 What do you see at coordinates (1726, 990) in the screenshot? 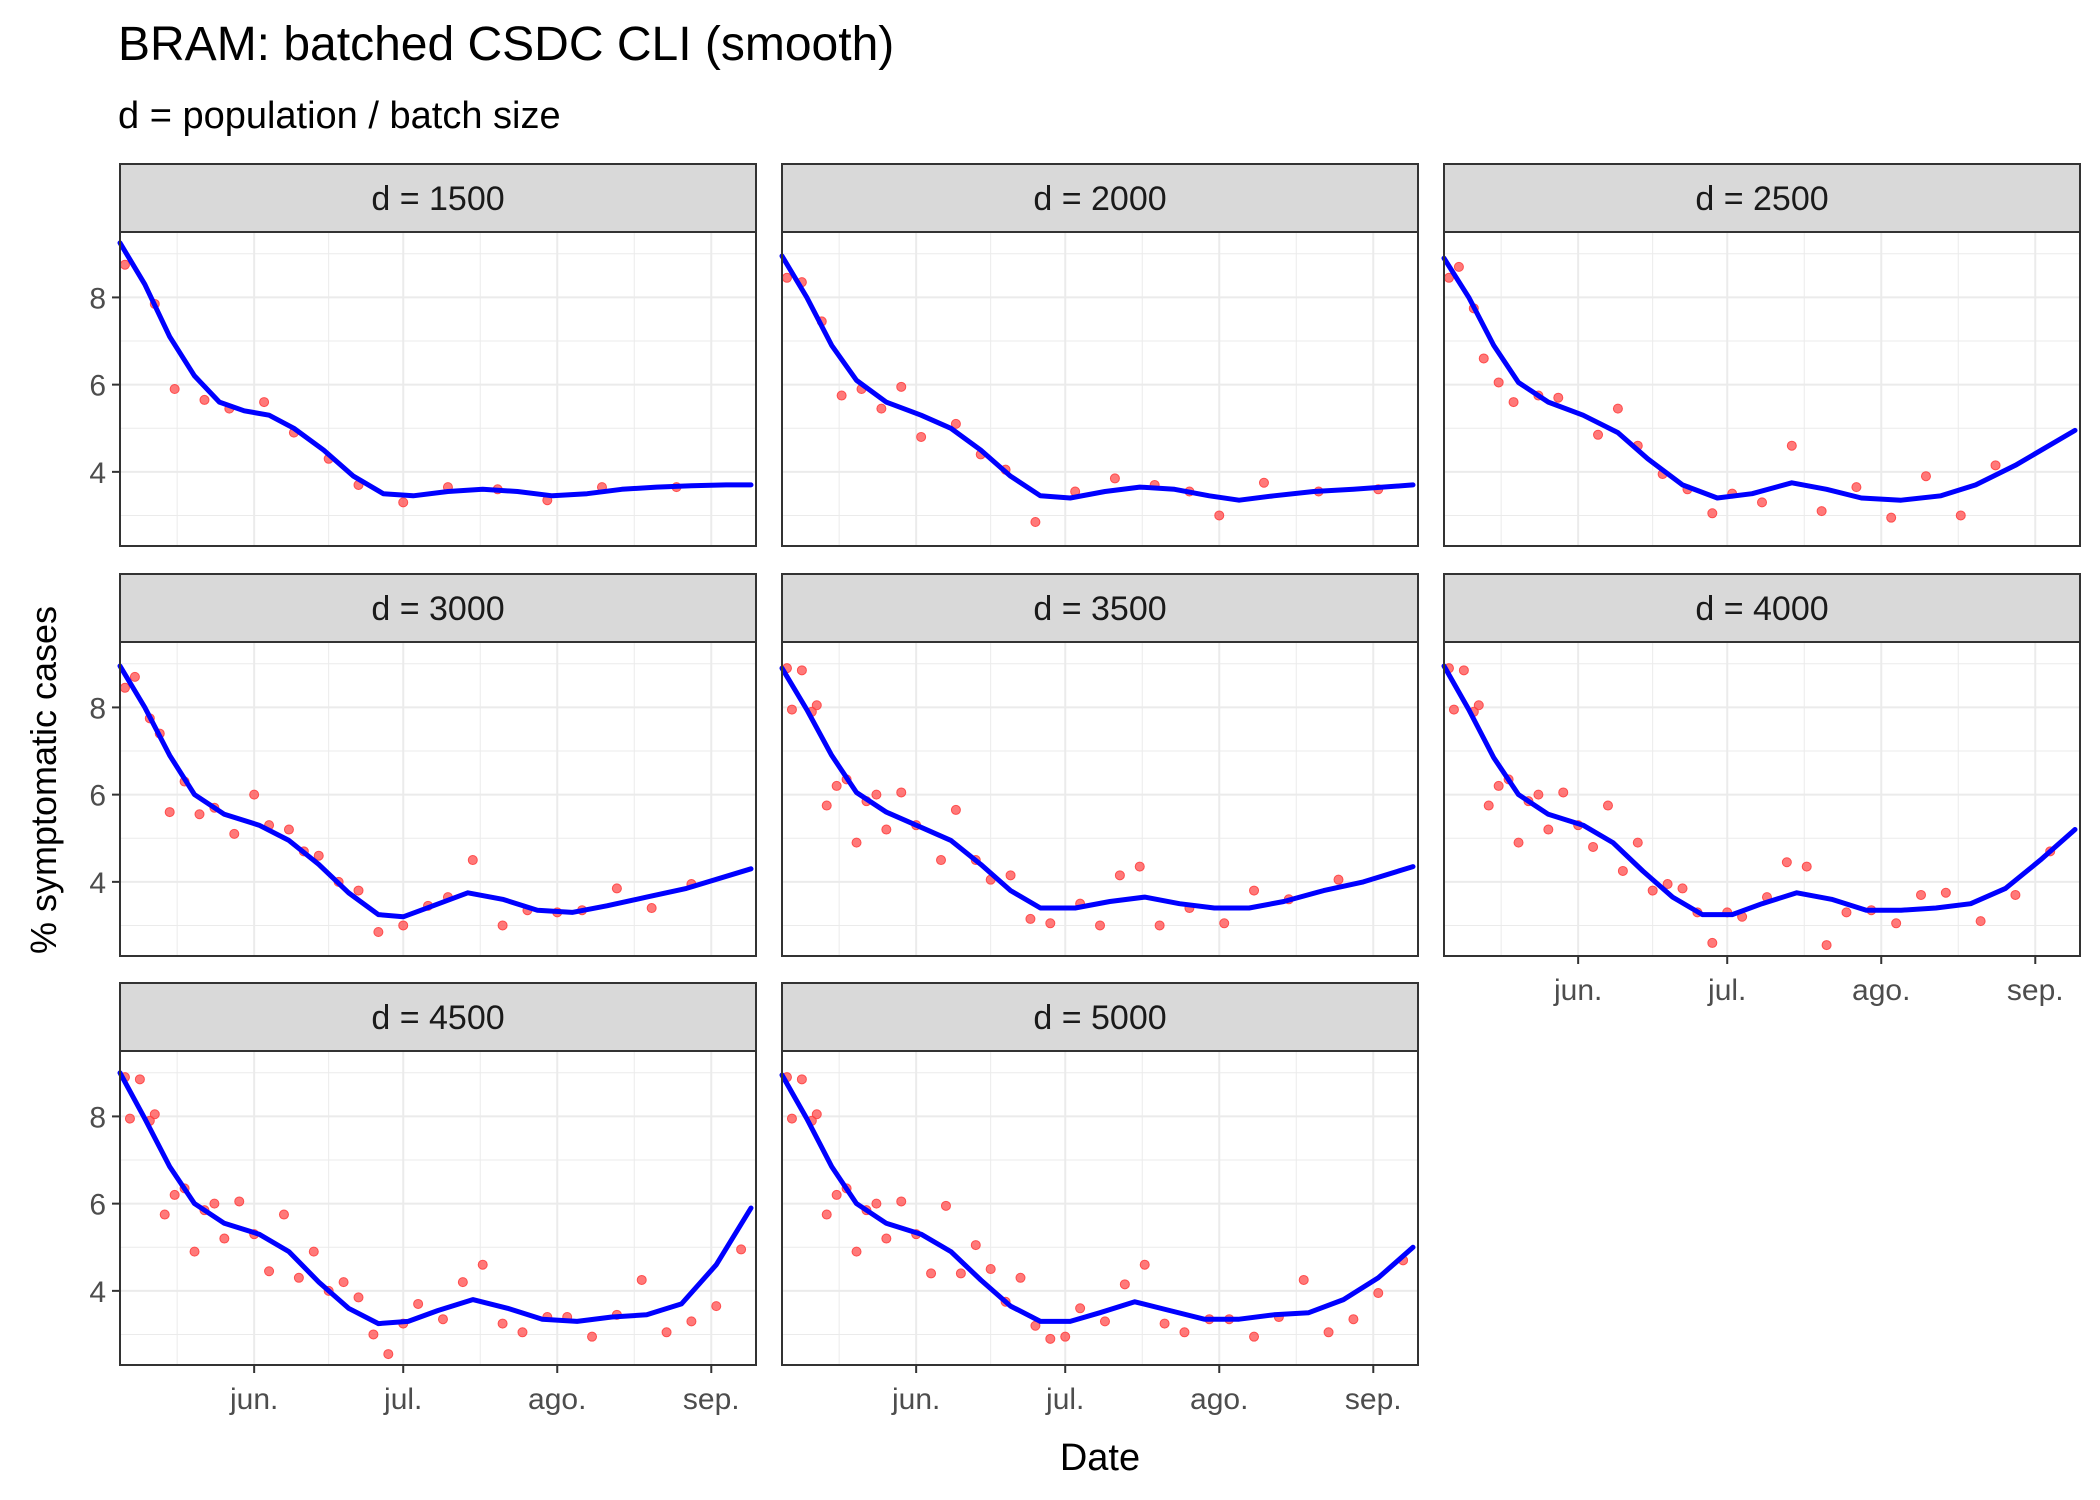
I see `x-tick-label: jul.` at bounding box center [1726, 990].